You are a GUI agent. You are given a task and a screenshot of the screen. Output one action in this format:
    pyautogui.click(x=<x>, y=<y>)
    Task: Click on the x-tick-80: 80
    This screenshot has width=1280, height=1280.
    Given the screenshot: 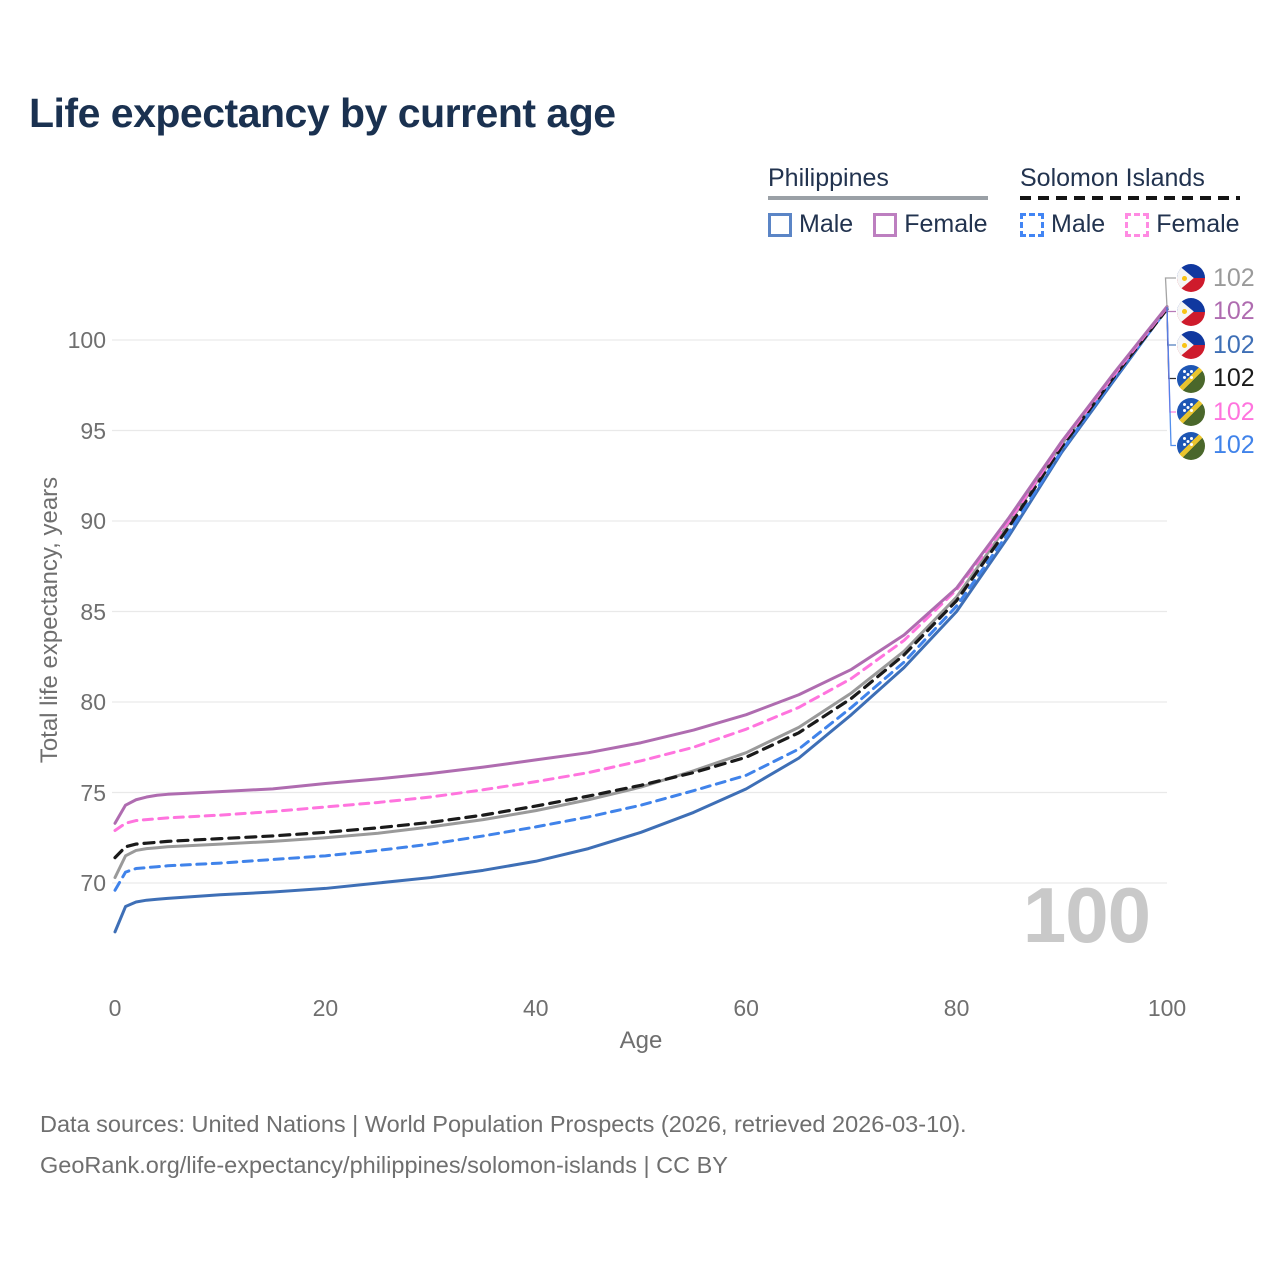 What is the action you would take?
    pyautogui.click(x=956, y=1008)
    